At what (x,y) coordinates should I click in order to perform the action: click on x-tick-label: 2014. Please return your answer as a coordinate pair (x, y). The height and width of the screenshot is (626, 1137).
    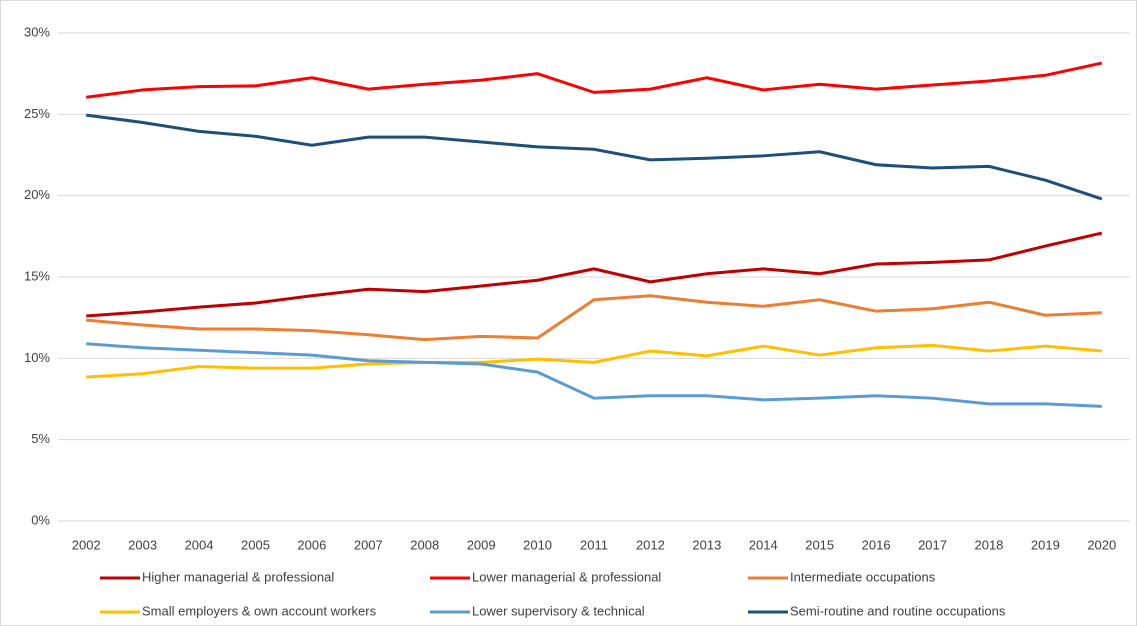
    Looking at the image, I should click on (763, 544).